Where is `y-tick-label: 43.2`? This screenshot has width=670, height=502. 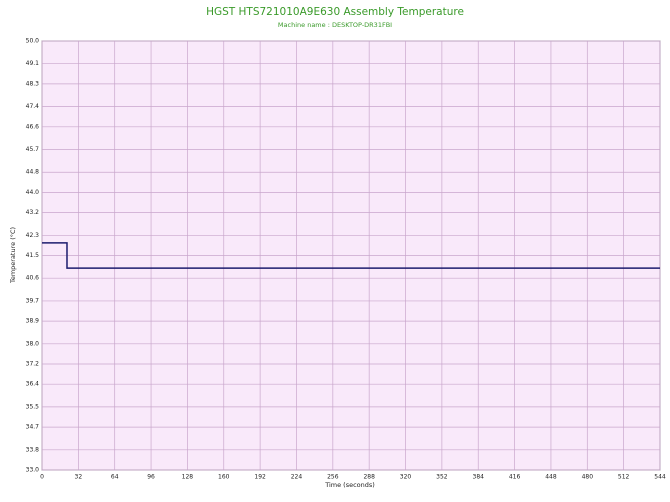 y-tick-label: 43.2 is located at coordinates (33, 212).